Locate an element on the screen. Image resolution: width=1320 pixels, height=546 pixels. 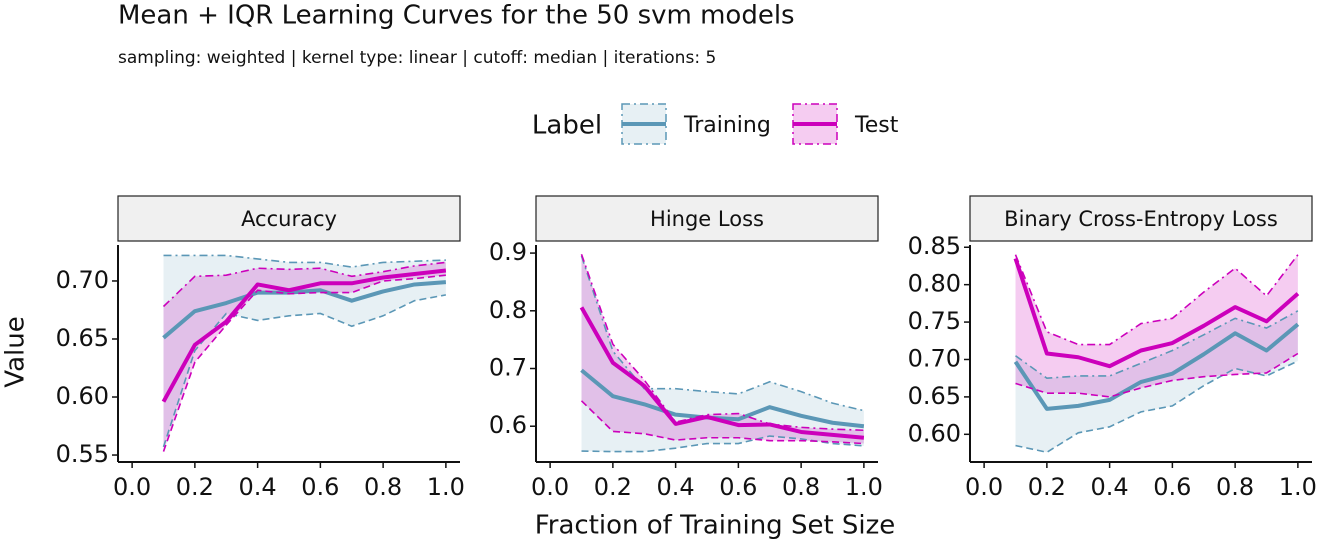
panel-title: Binary Cross-Entropy Loss is located at coordinates (1141, 219).